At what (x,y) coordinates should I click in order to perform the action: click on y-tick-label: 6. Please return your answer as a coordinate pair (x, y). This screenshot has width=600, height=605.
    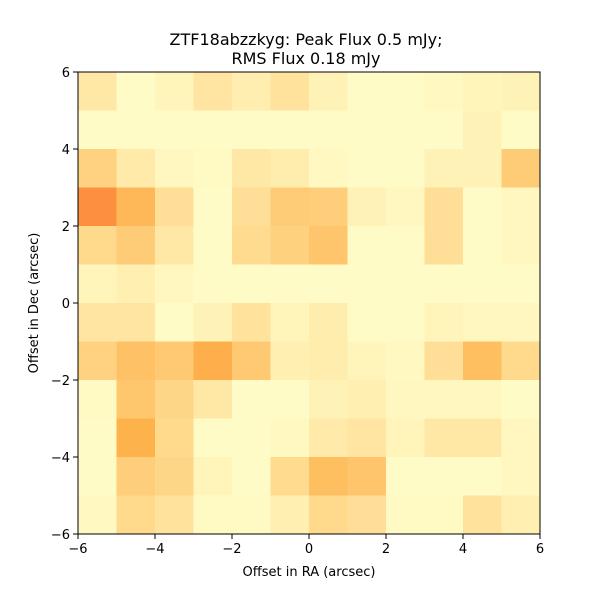
    Looking at the image, I should click on (66, 73).